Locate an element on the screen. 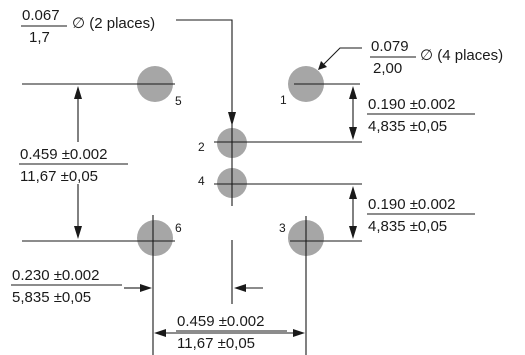  dim-upper-right-arrow-top is located at coordinates (353, 92).